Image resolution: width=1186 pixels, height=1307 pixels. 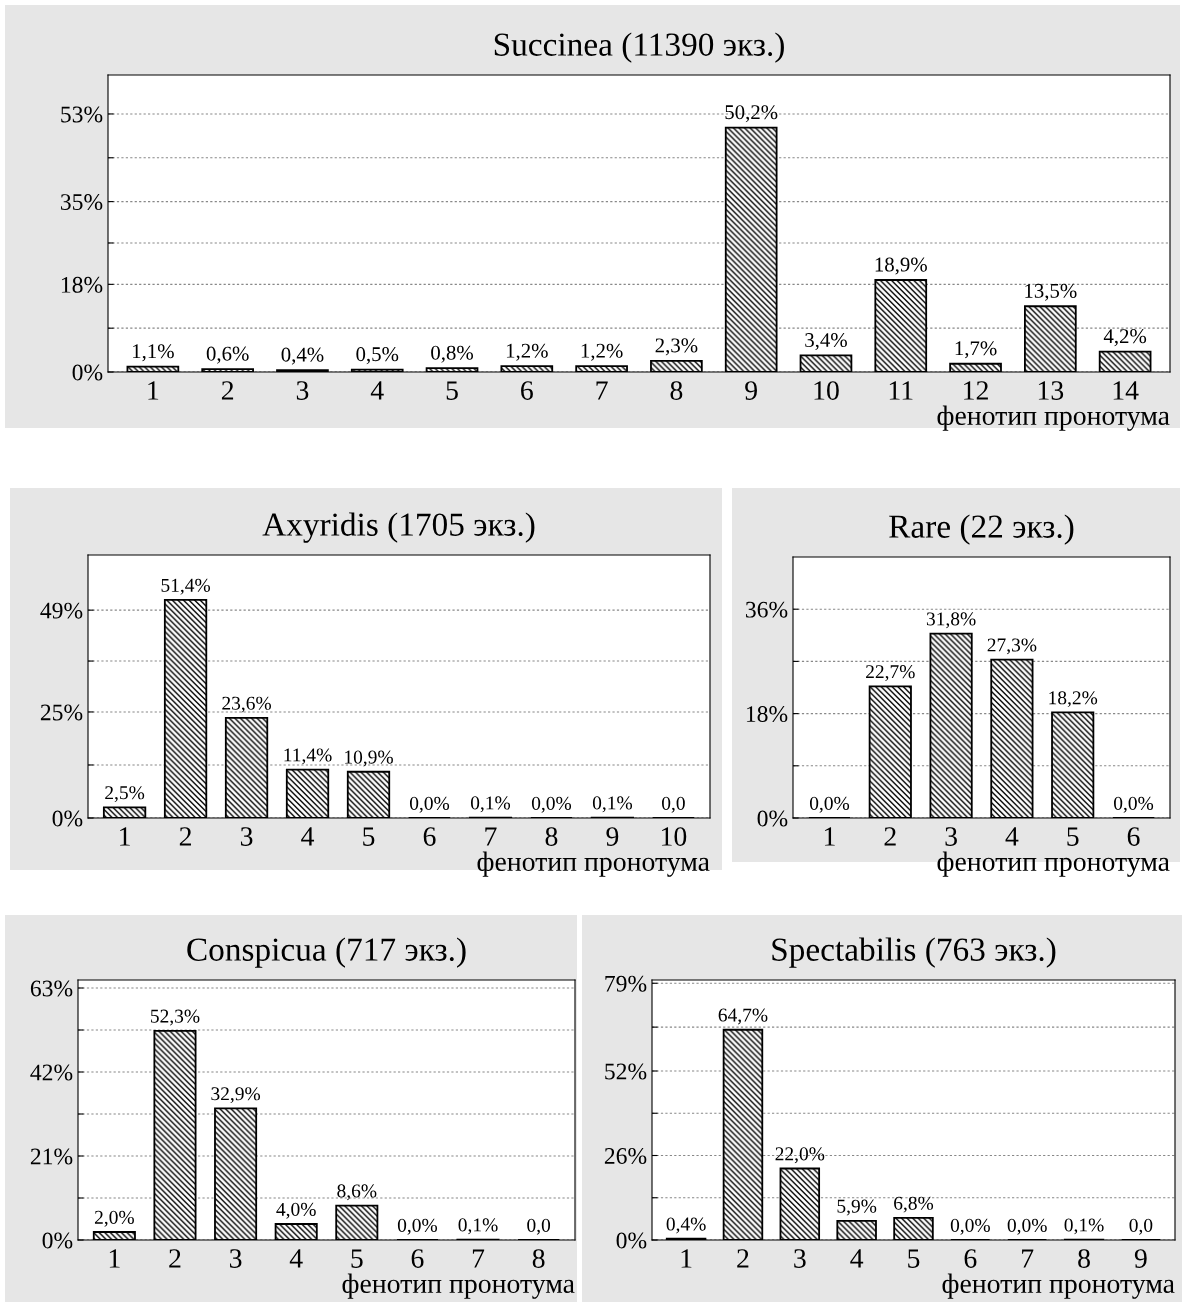 I want to click on data-label: 1,1%, so click(x=153, y=353).